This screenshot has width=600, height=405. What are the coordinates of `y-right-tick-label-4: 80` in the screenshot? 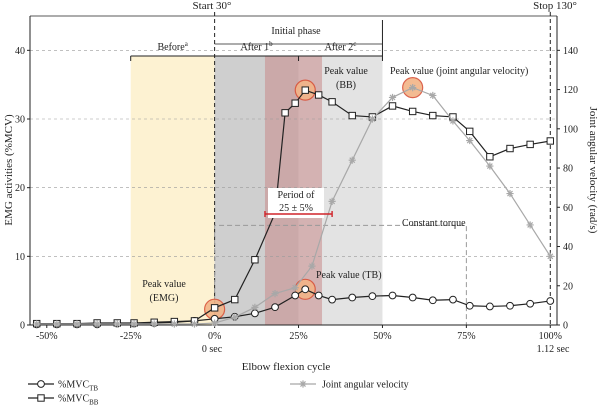 It's located at (568, 169).